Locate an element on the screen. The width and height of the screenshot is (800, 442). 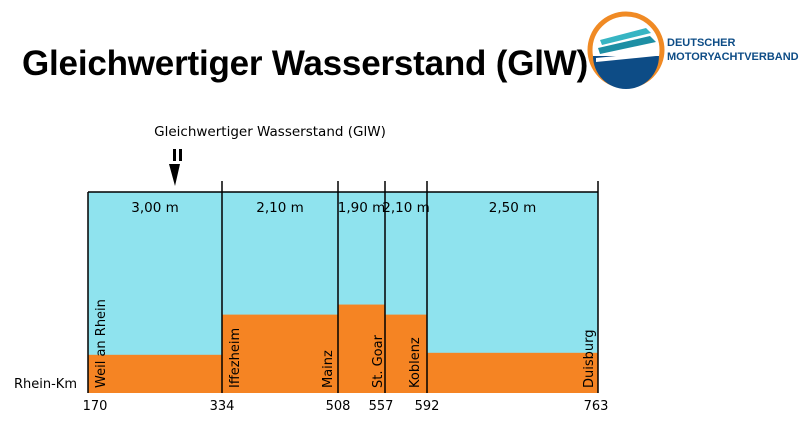
logo-text-line2: MOTORYACHTVERBAND is located at coordinates (733, 57).